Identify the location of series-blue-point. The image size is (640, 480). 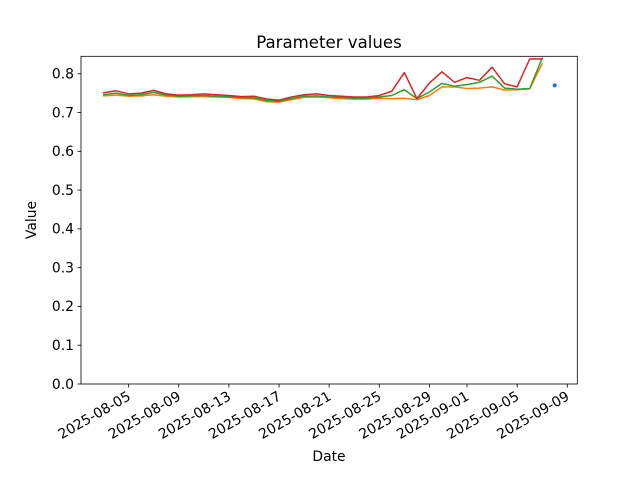
(554, 85).